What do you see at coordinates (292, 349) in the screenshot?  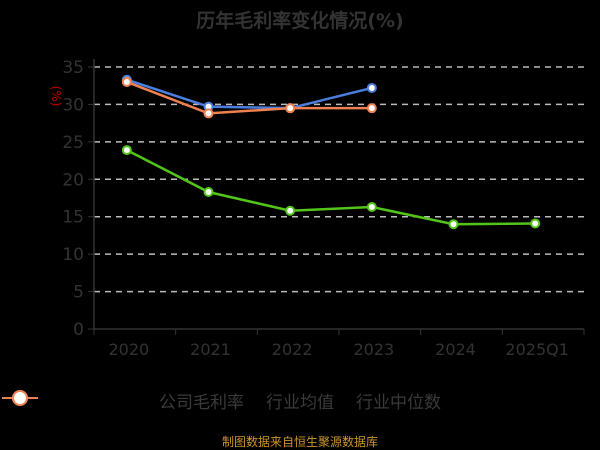 I see `x-tick-label: 2022` at bounding box center [292, 349].